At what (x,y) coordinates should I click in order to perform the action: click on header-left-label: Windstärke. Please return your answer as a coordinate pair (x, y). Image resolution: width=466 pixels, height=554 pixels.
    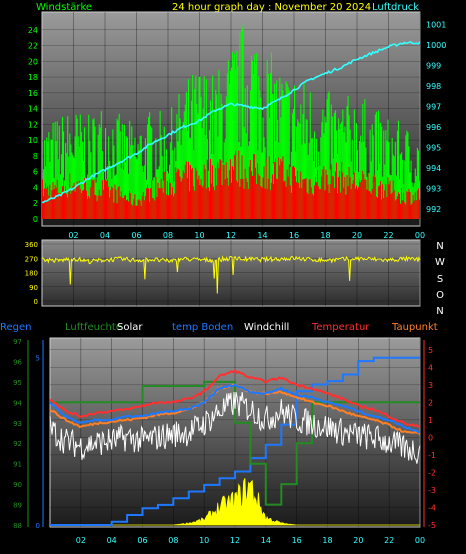
    Looking at the image, I should click on (64, 7).